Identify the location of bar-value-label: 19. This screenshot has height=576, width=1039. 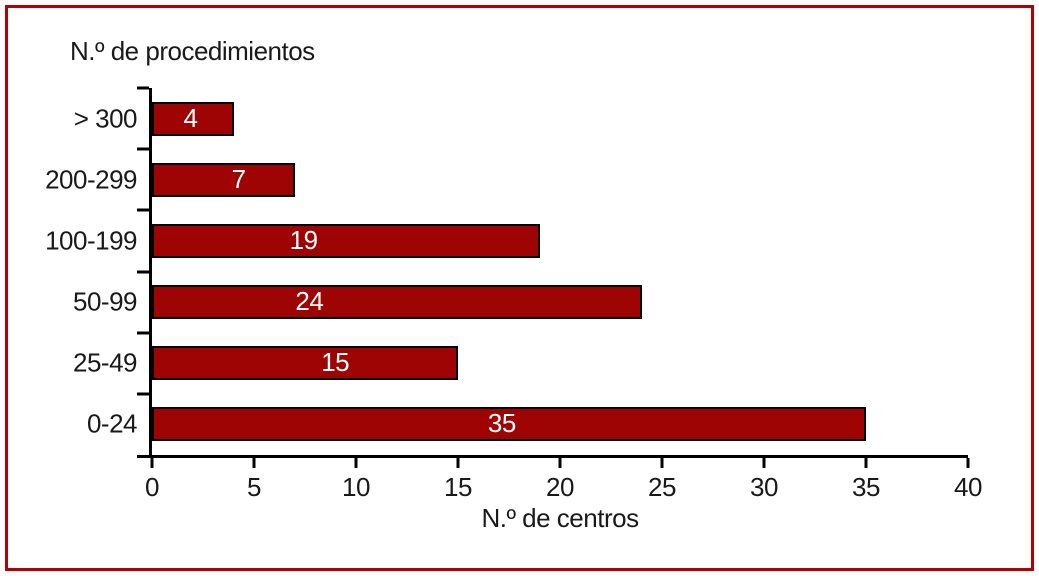
(303, 239).